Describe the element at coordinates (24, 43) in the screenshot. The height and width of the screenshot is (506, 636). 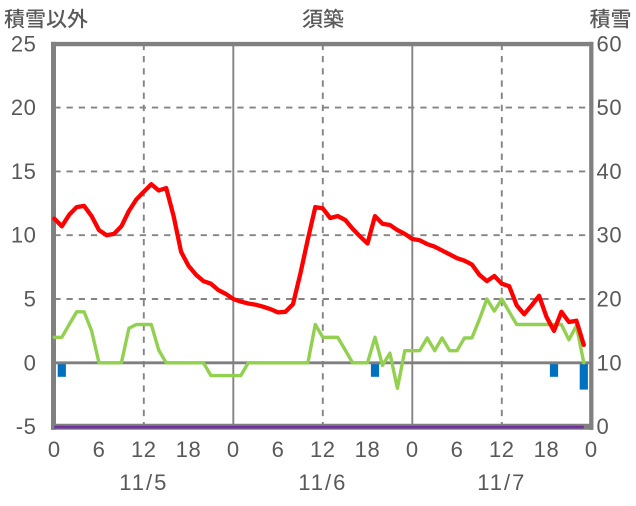
I see `svg-text: 25` at that location.